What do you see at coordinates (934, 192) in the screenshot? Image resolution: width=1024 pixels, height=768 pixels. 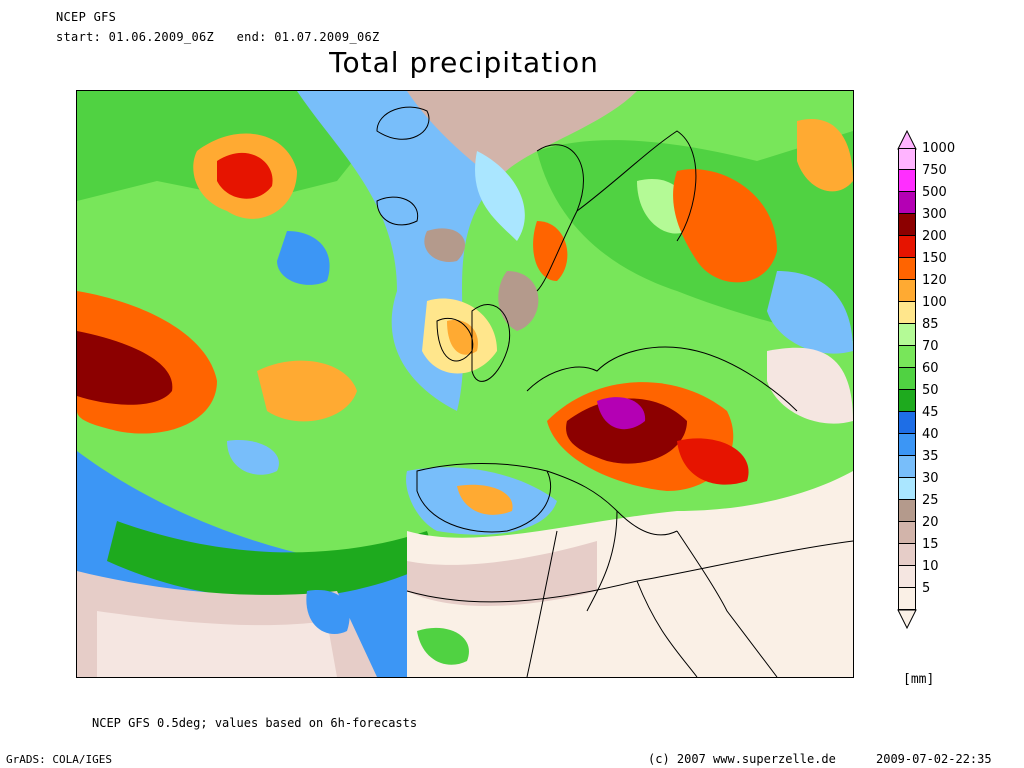 I see `legend-label: 500` at bounding box center [934, 192].